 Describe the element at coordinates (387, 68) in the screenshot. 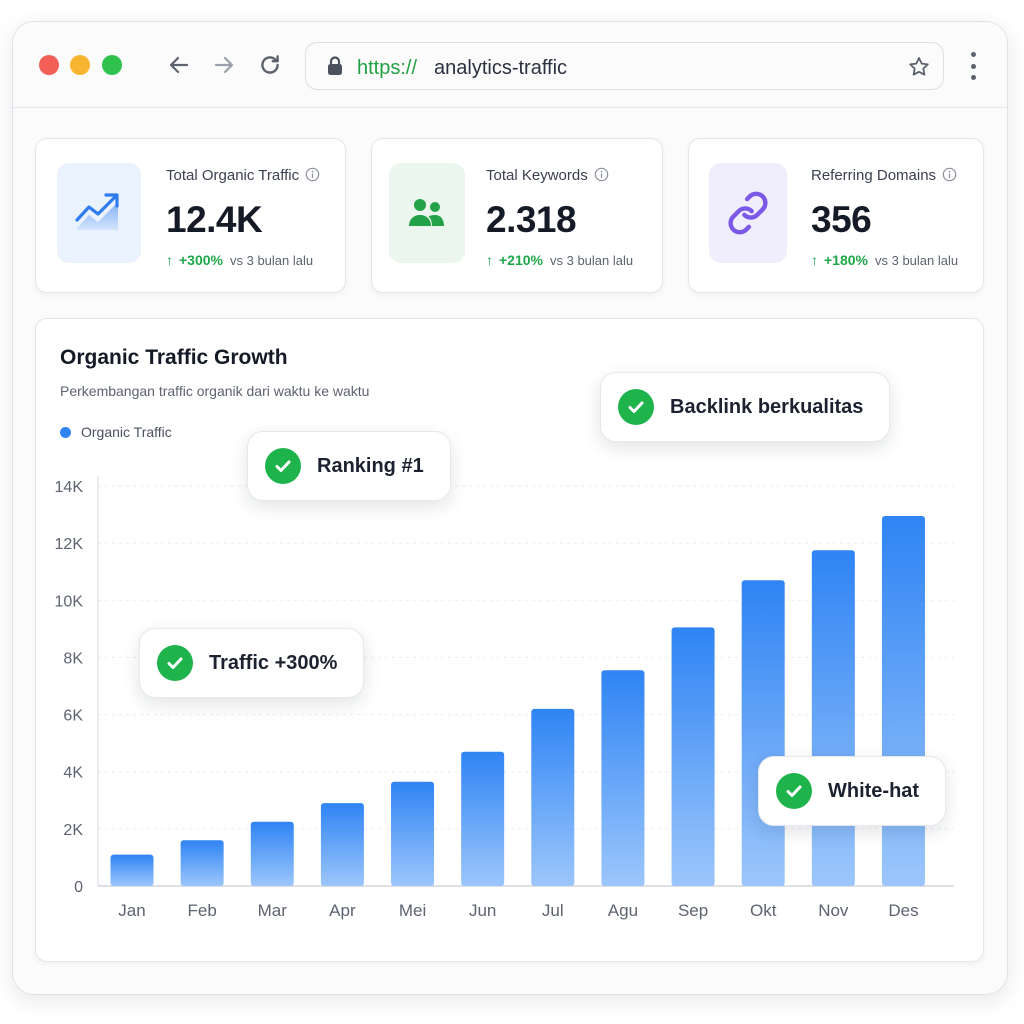

I see `url-scheme: https://` at that location.